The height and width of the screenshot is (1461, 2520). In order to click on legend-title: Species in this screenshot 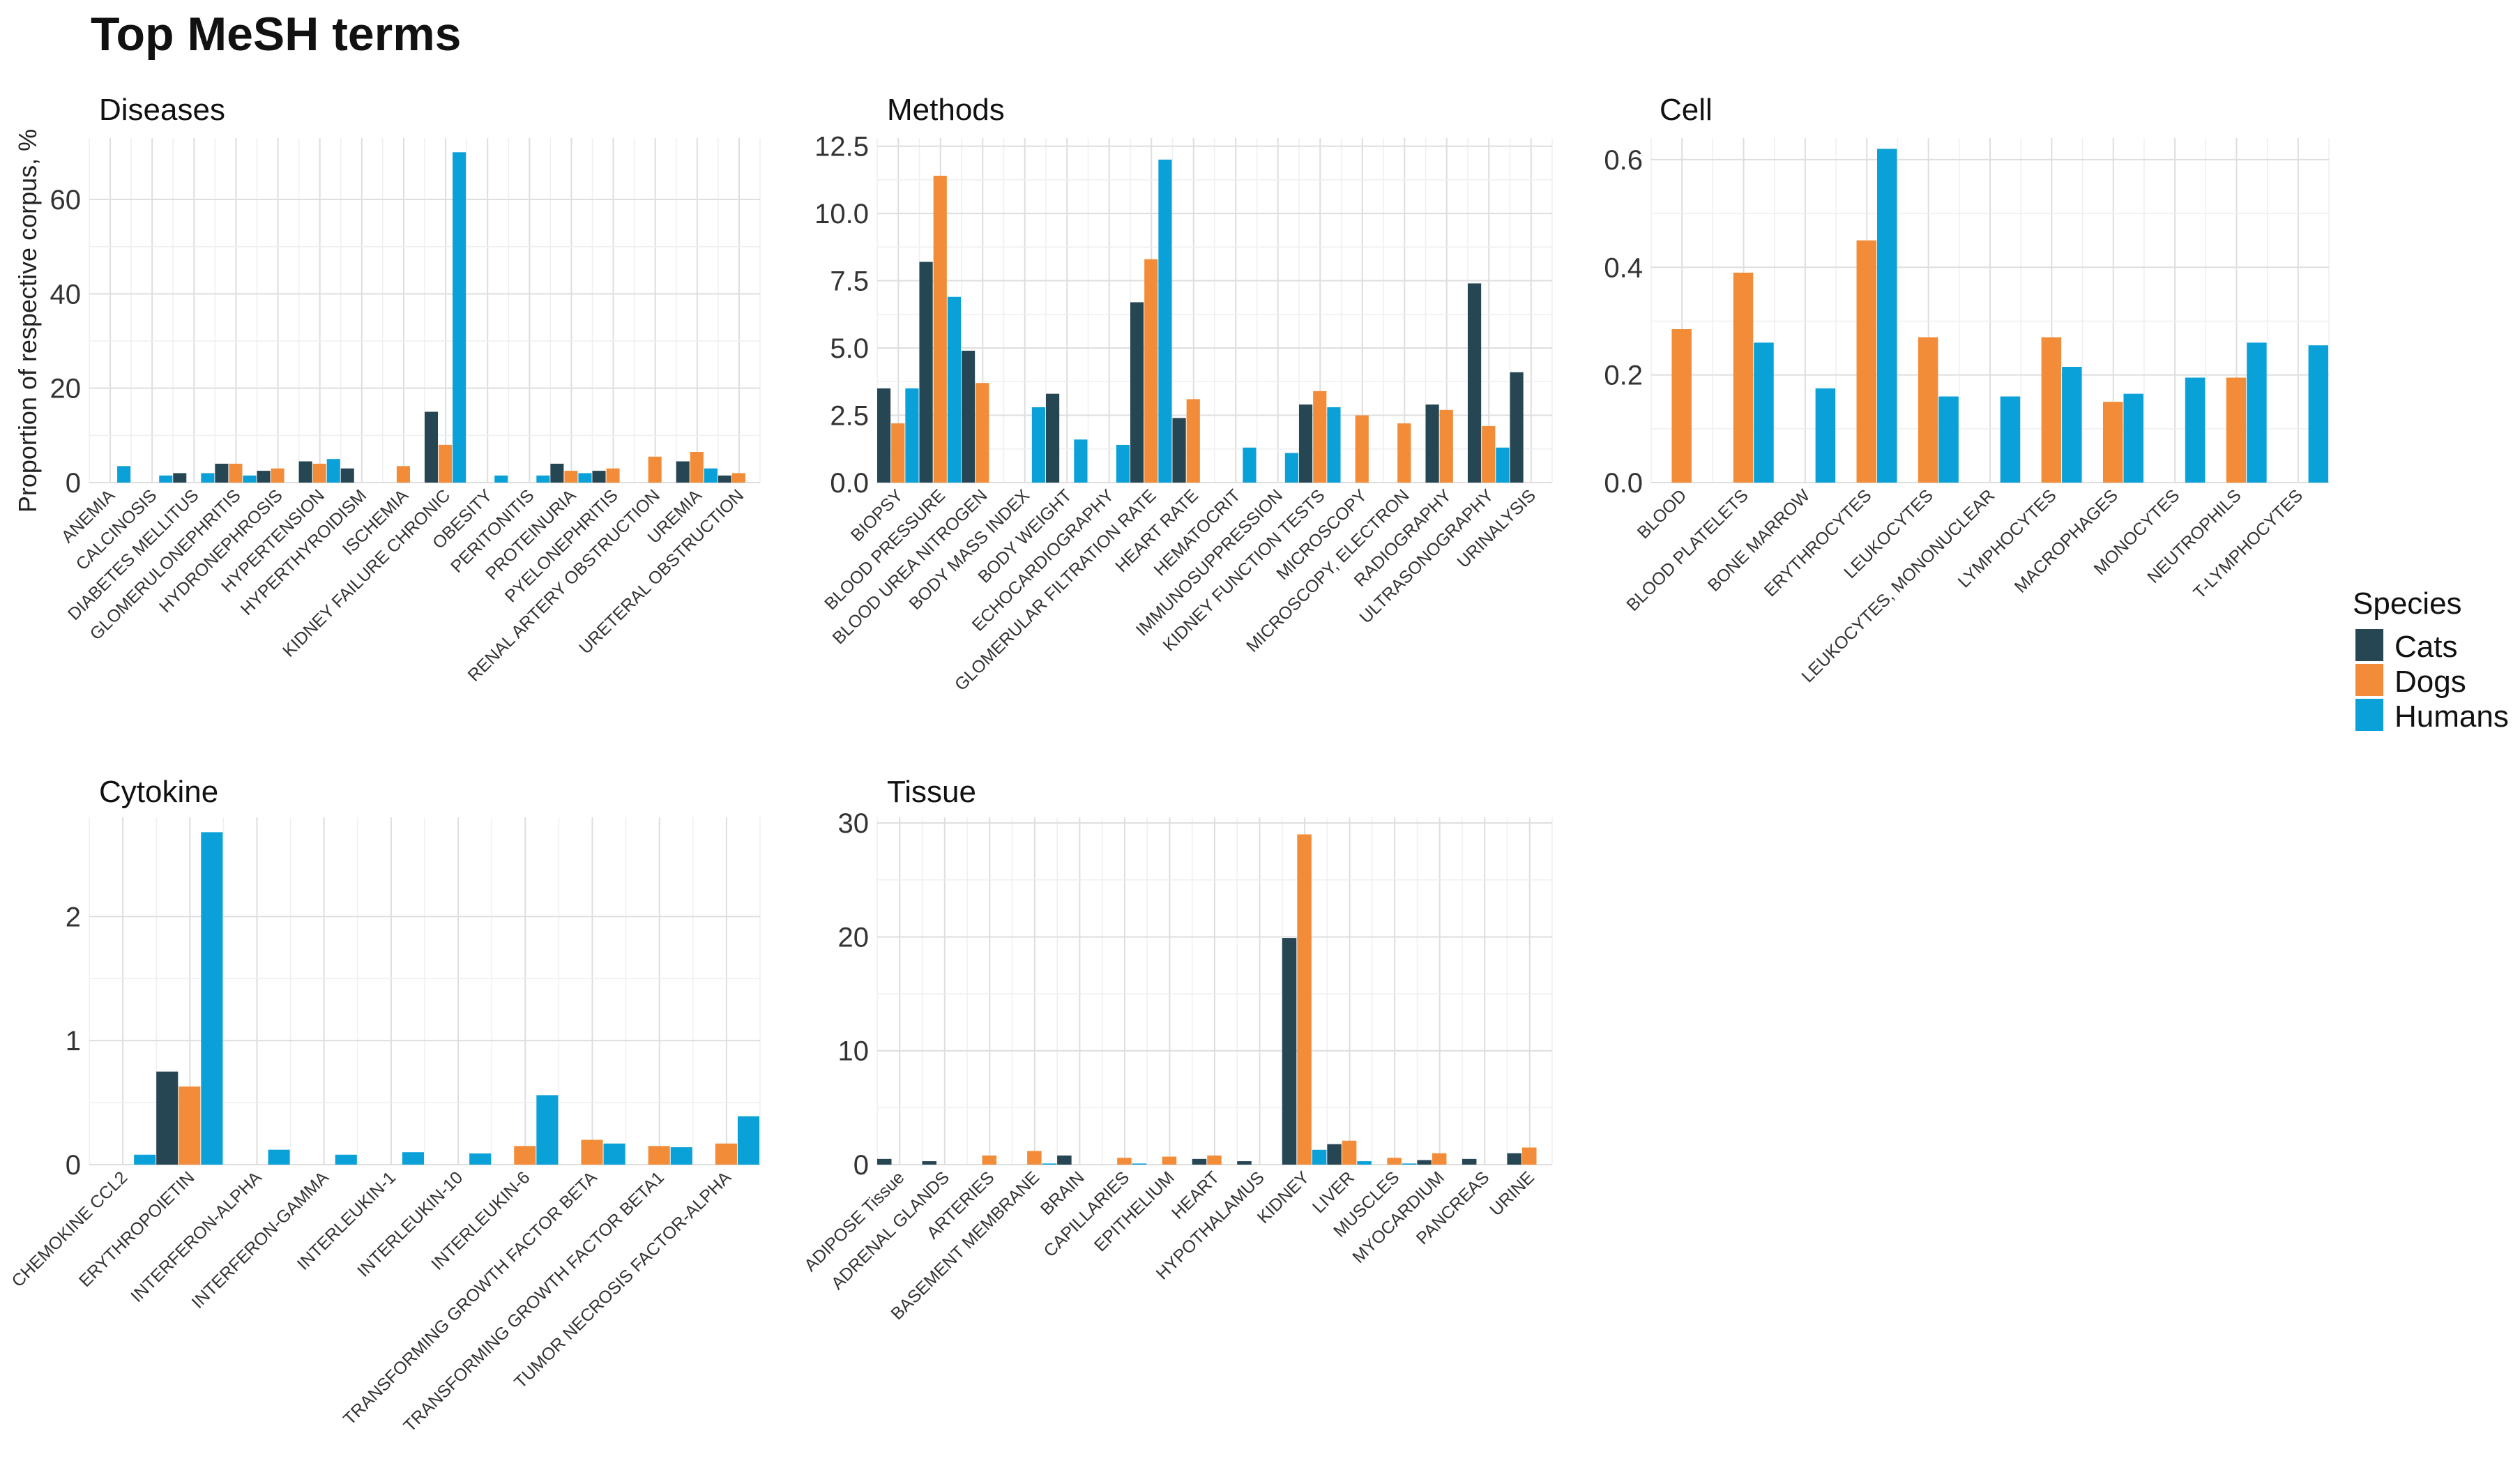, I will do `click(2407, 603)`.